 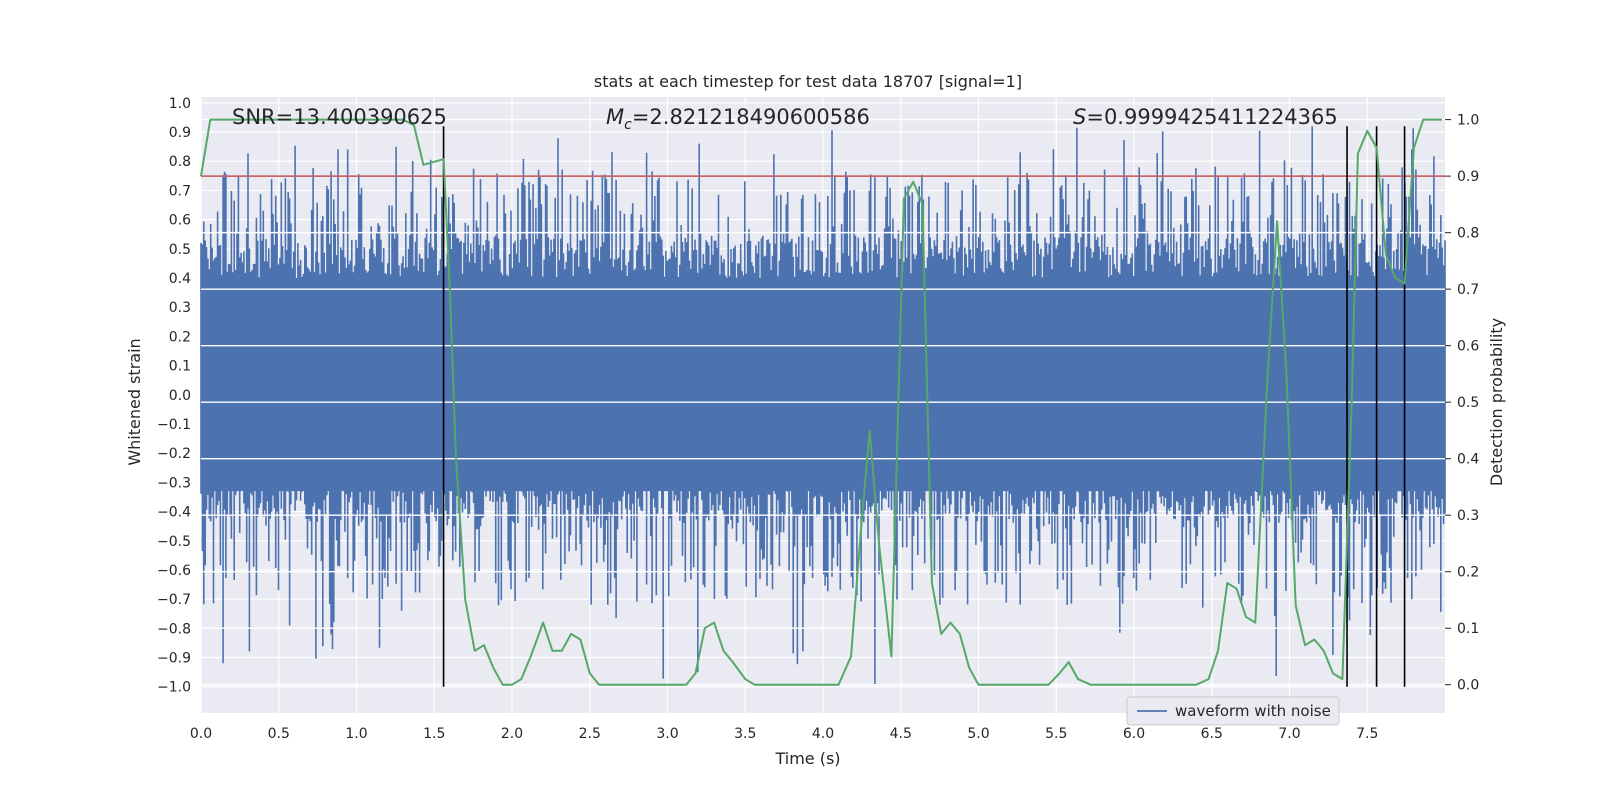 I want to click on left-y-tick-label: 0.6, so click(x=180, y=221).